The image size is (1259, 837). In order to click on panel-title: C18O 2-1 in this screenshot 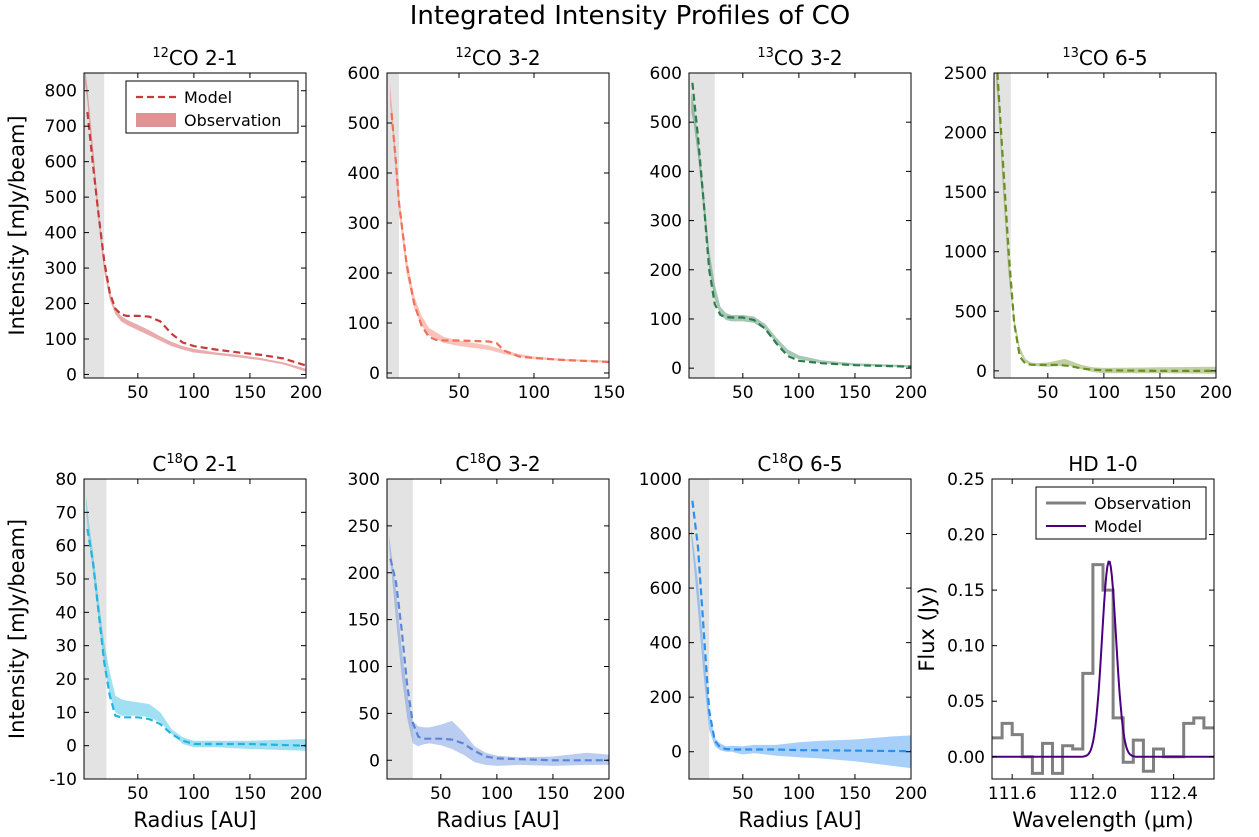, I will do `click(194, 464)`.